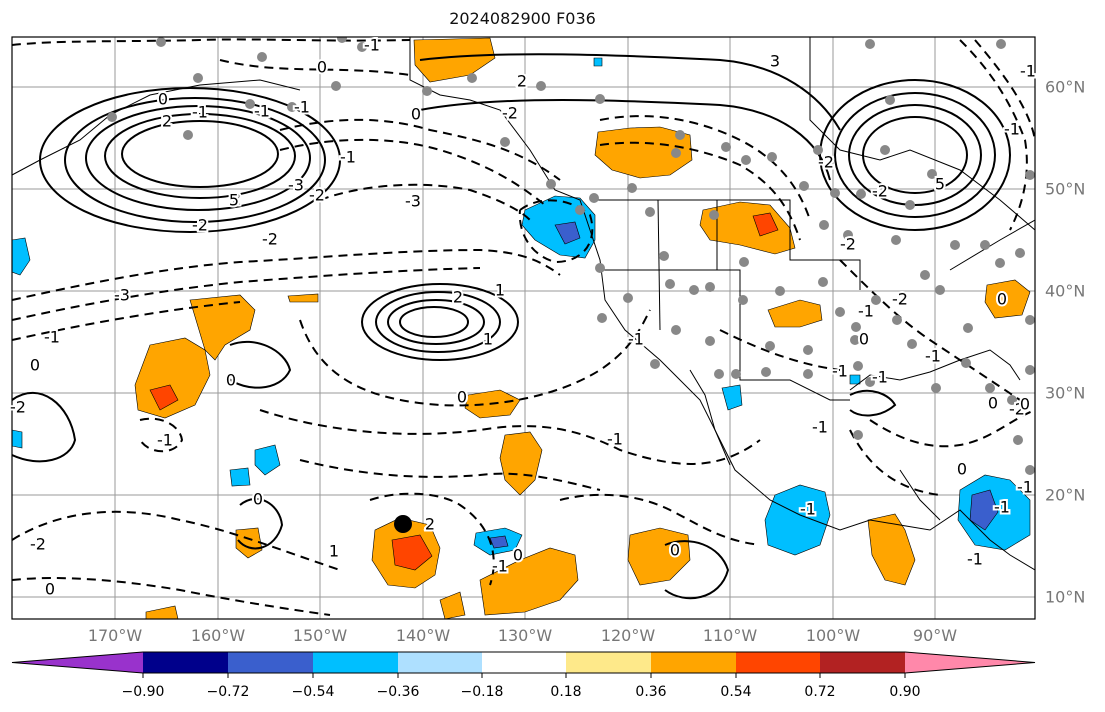 This screenshot has height=712, width=1105. Describe the element at coordinates (320, 635) in the screenshot. I see `lon-label: 150°W` at that location.